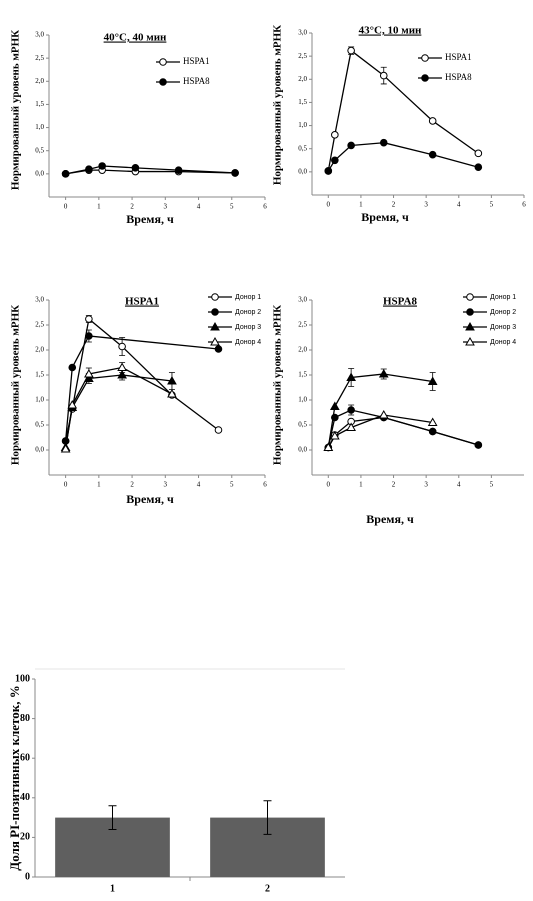  Describe the element at coordinates (135, 38) in the screenshot. I see `chart-title: 40°C, 40 мин` at that location.